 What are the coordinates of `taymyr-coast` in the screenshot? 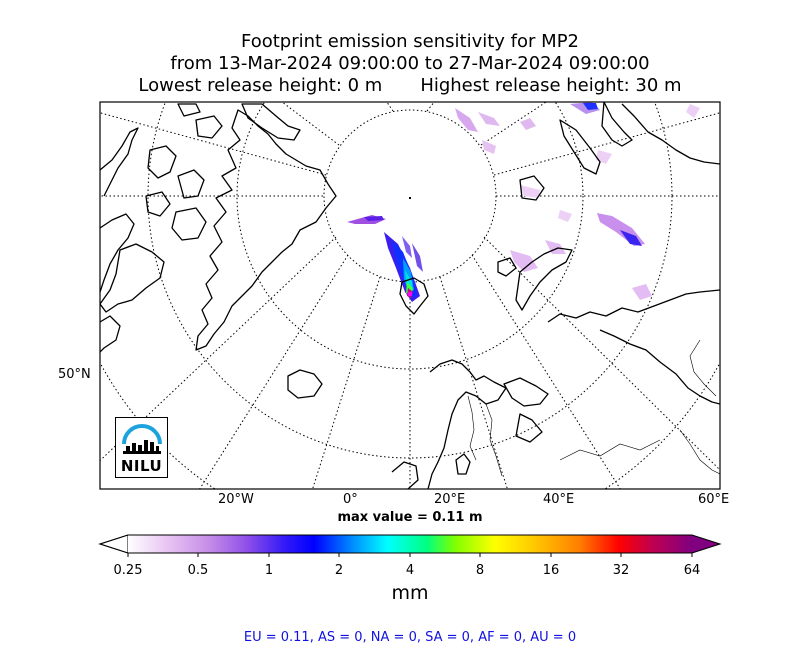 It's located at (617, 124).